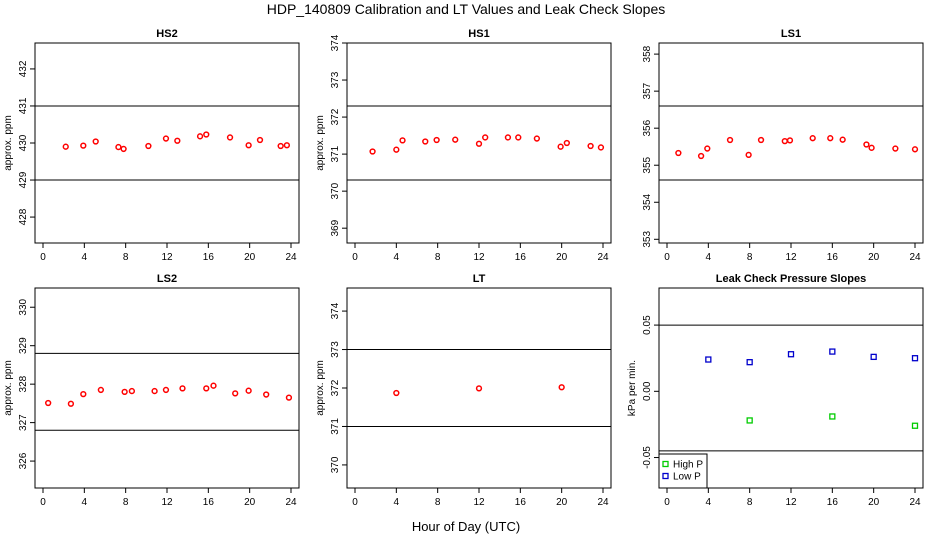  I want to click on y-tick-label: 329, so click(23, 345).